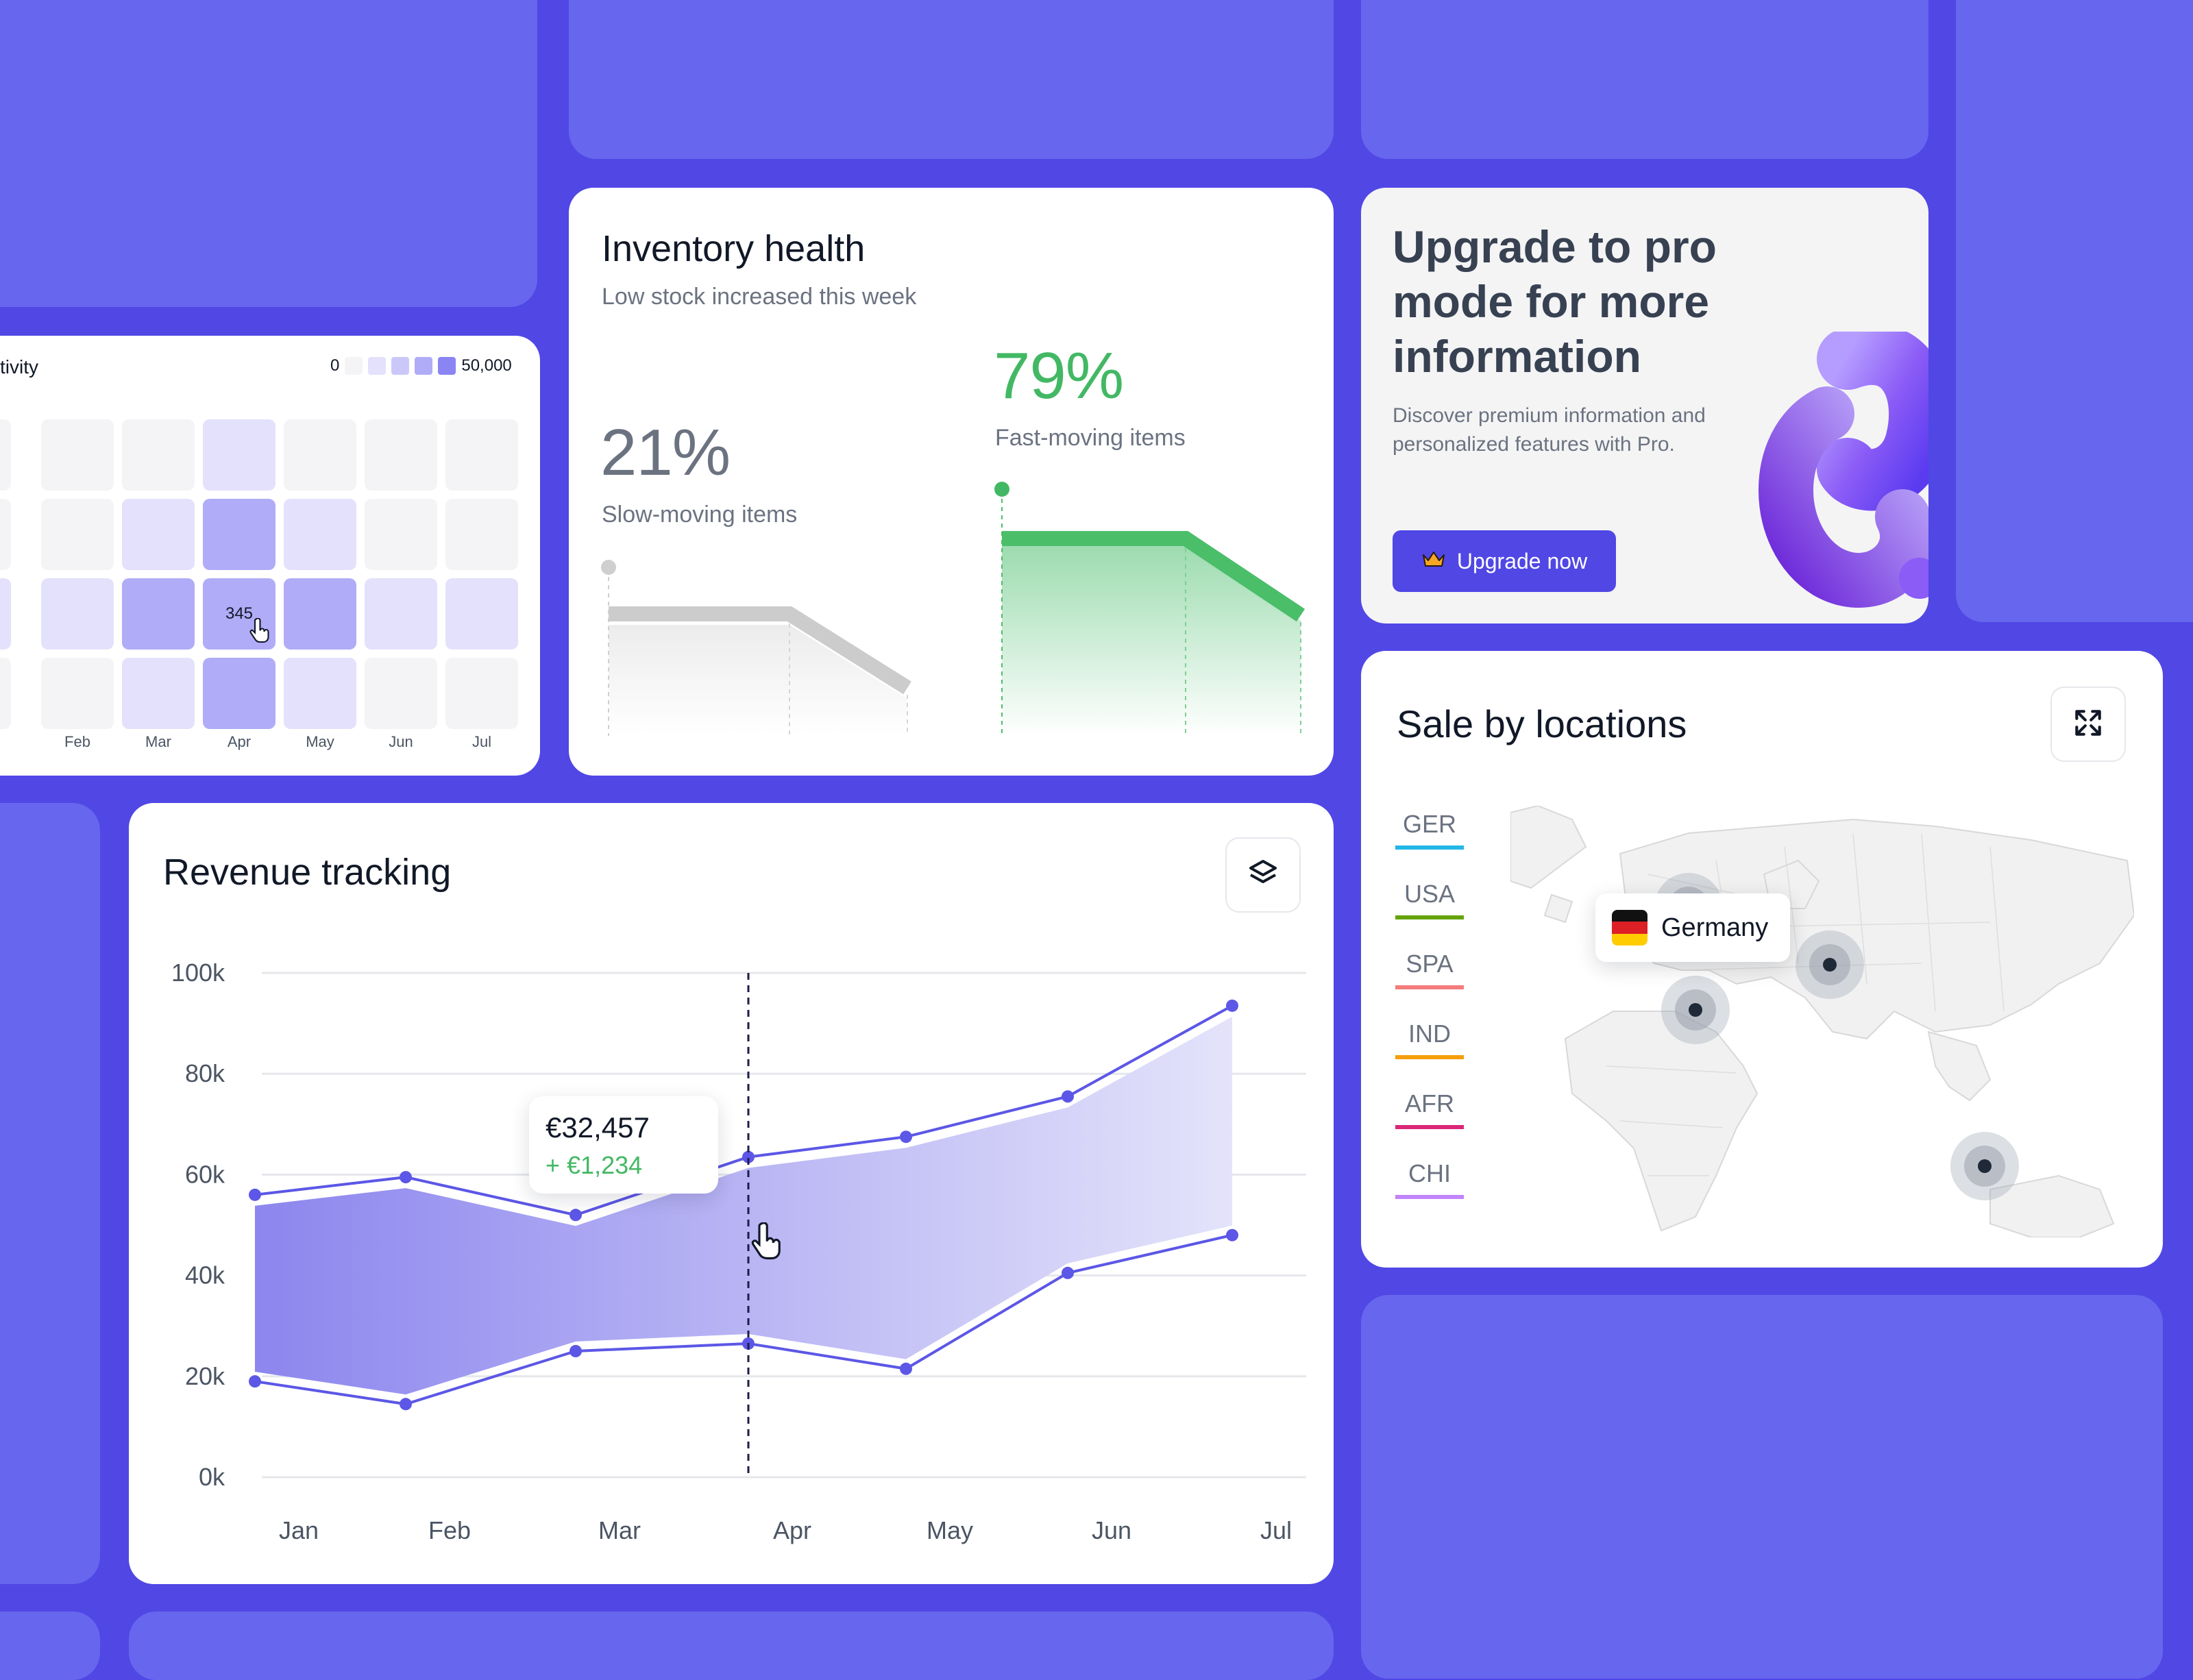 Image resolution: width=2193 pixels, height=1680 pixels. What do you see at coordinates (299, 1530) in the screenshot?
I see `x-tick-label: Jan` at bounding box center [299, 1530].